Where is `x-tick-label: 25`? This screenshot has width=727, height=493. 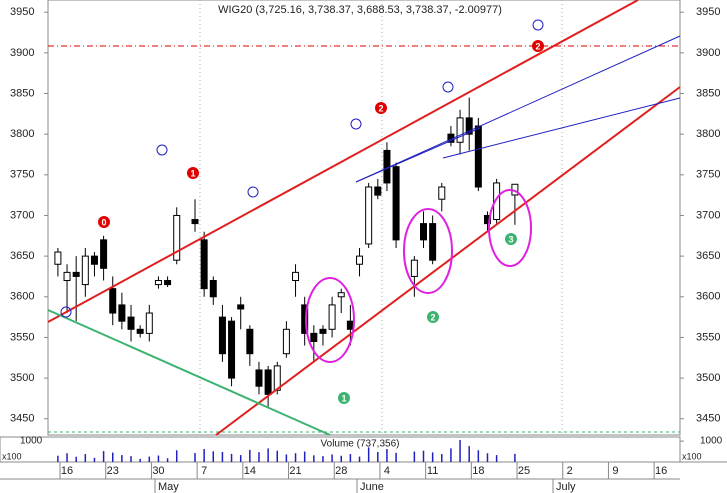
x-tick-label: 25 is located at coordinates (524, 471).